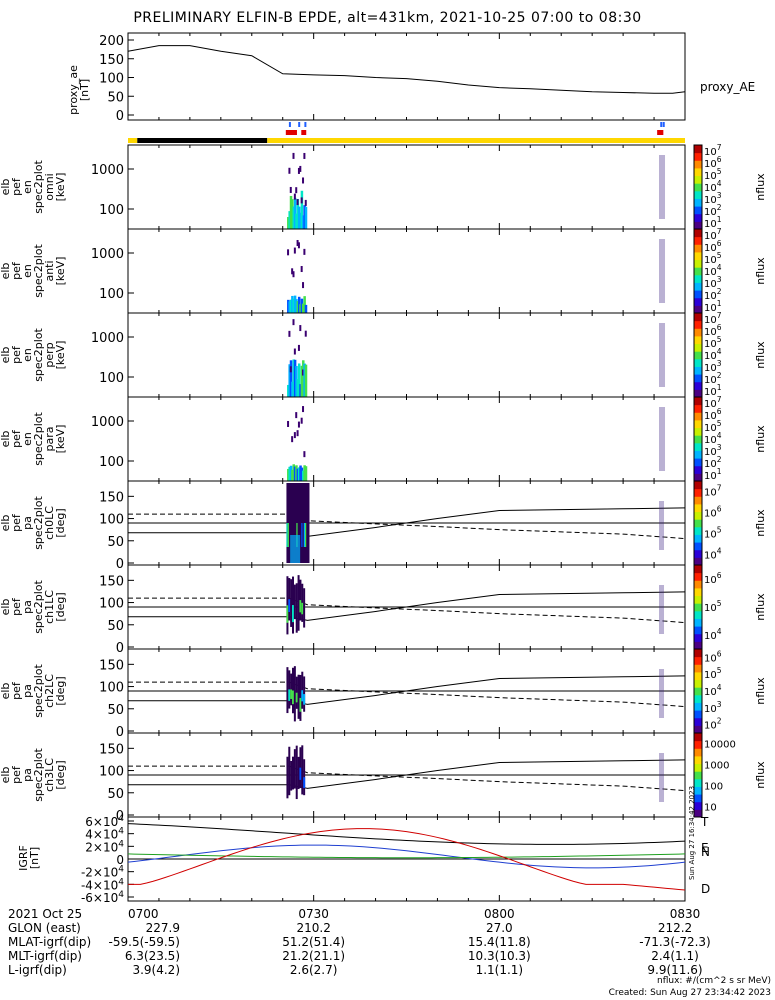 The width and height of the screenshot is (775, 1000). I want to click on proxy-ae-legend: proxy_AE, so click(727, 87).